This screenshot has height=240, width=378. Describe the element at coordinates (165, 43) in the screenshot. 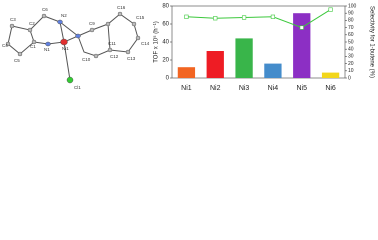

I see `y-tick-label: 40` at that location.